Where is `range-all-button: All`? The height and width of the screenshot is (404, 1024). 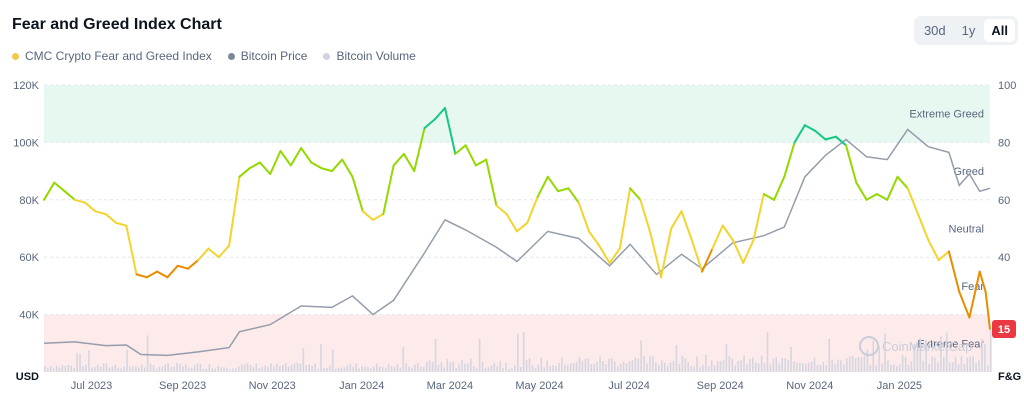 range-all-button: All is located at coordinates (999, 30).